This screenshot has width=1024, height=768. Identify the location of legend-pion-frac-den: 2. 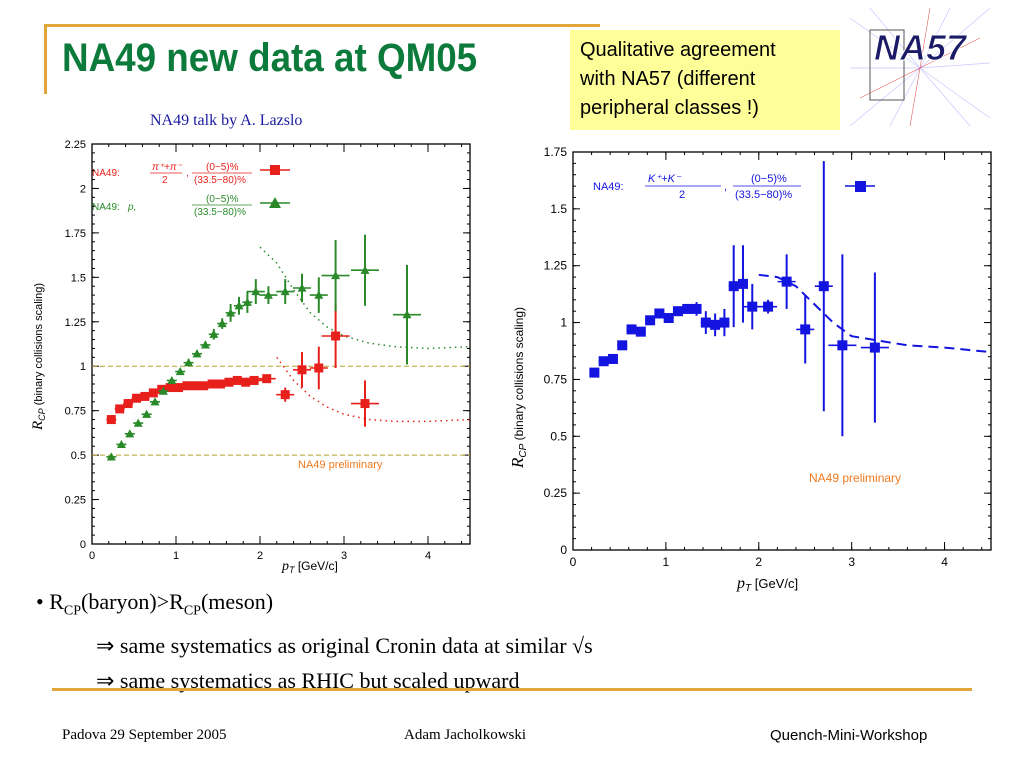
(165, 180).